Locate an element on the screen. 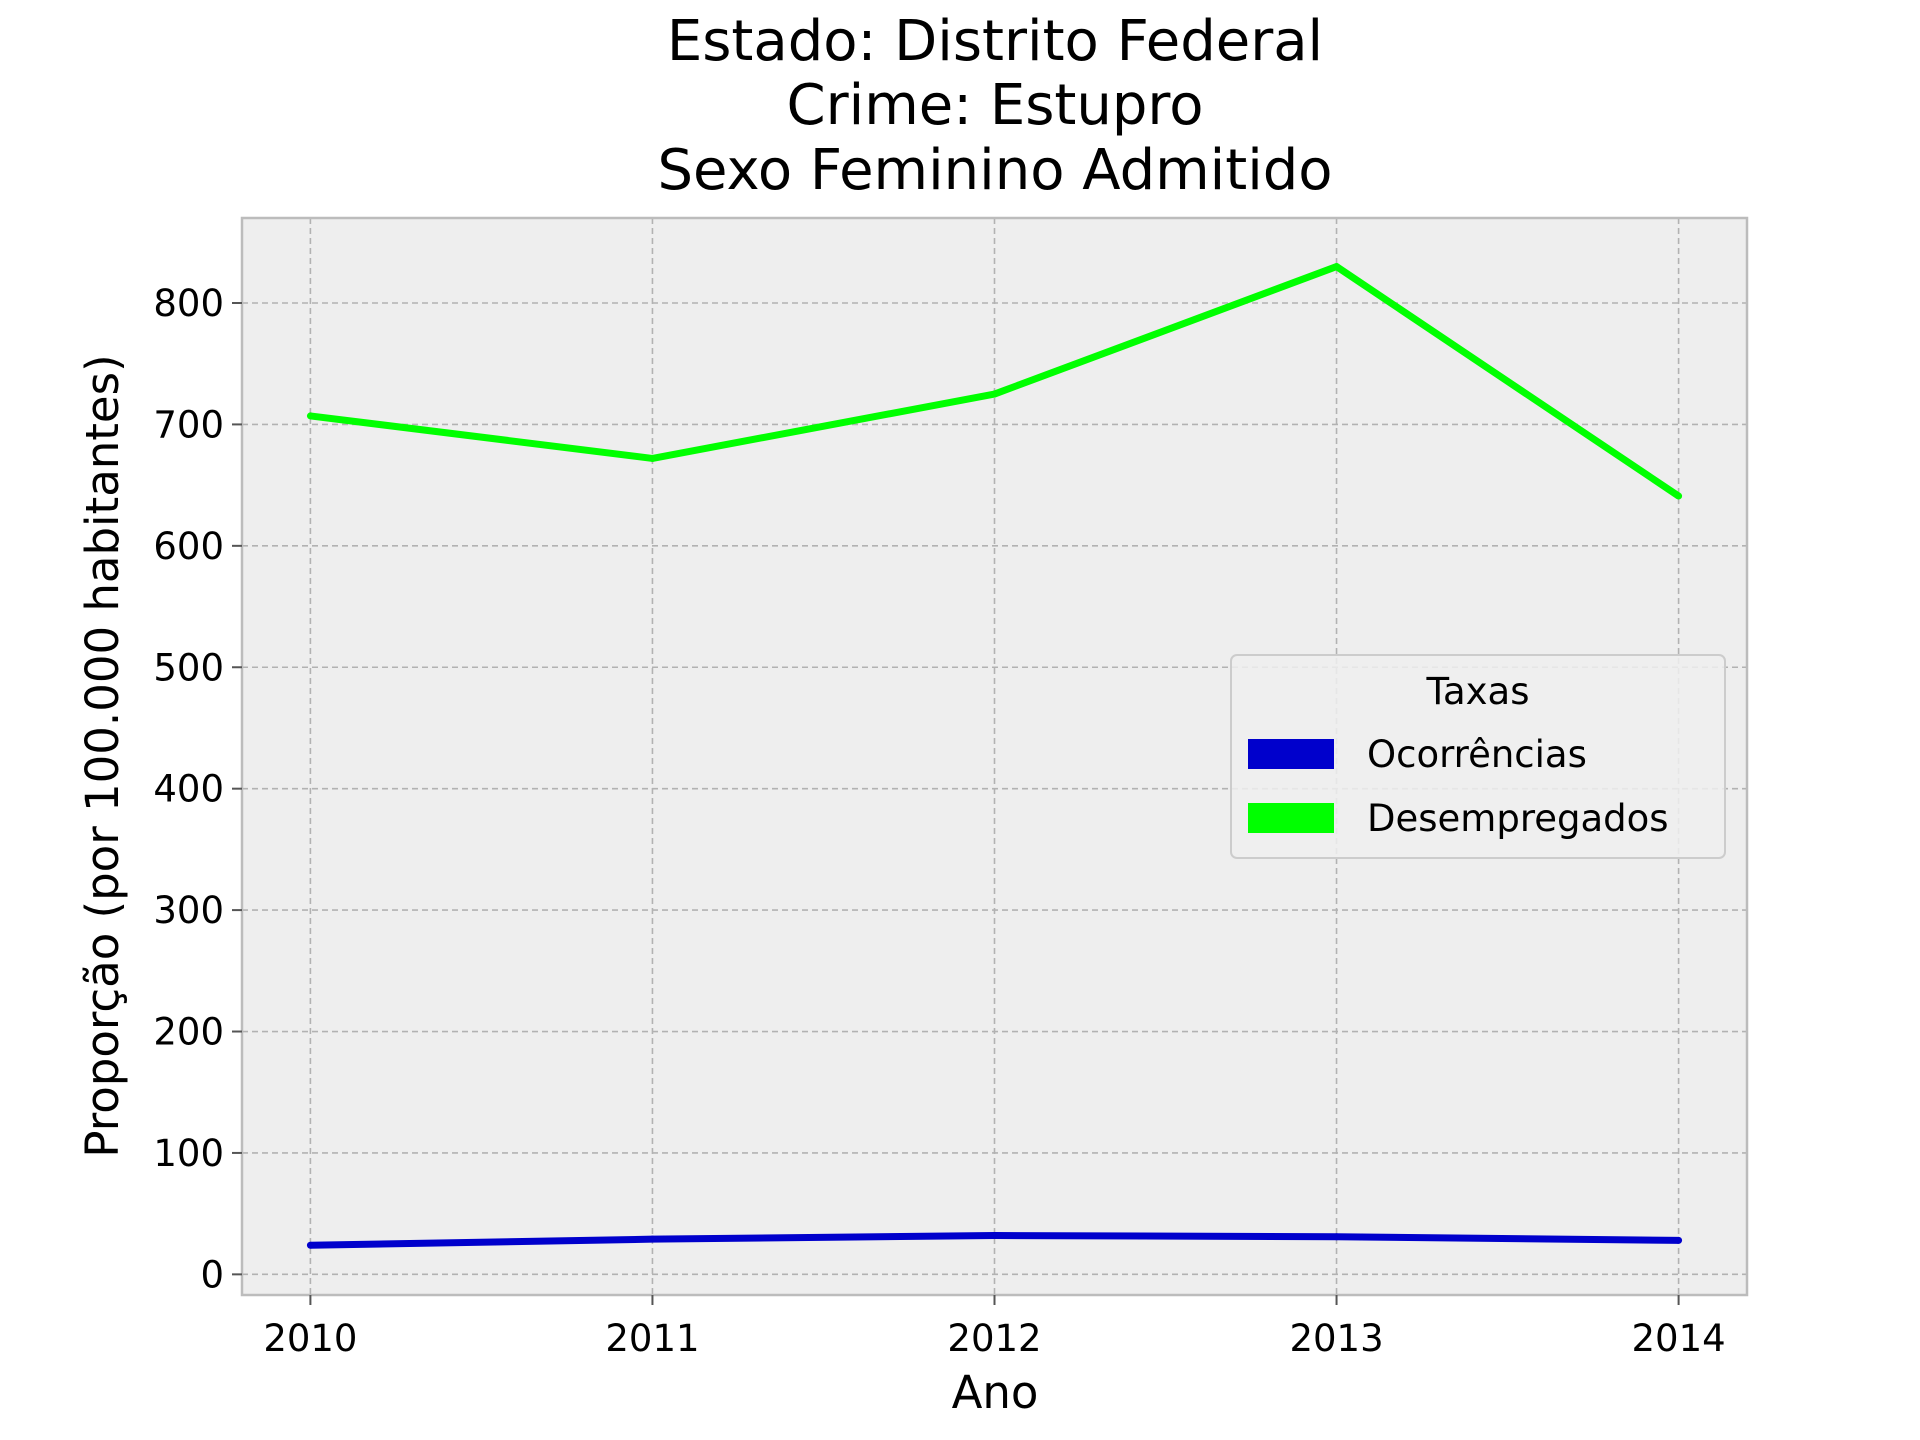 The height and width of the screenshot is (1440, 1920). legend-label-ocorrencias: Ocorrências is located at coordinates (1477, 754).